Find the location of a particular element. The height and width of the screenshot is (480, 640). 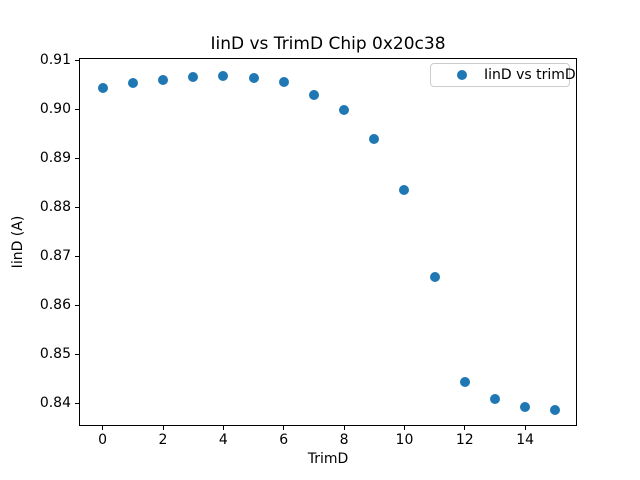

legend: IinD vs trimD is located at coordinates (503, 75).